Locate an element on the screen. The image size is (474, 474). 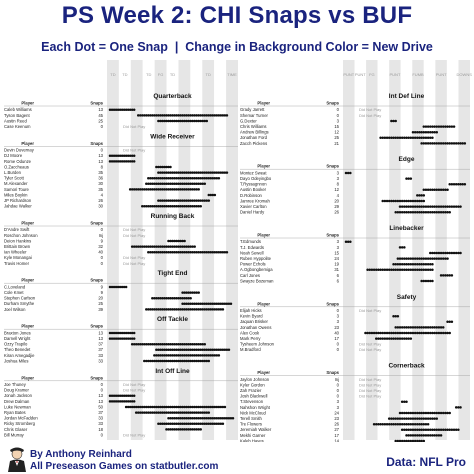
player-snap-count: 25 is located at coordinates (100, 120).